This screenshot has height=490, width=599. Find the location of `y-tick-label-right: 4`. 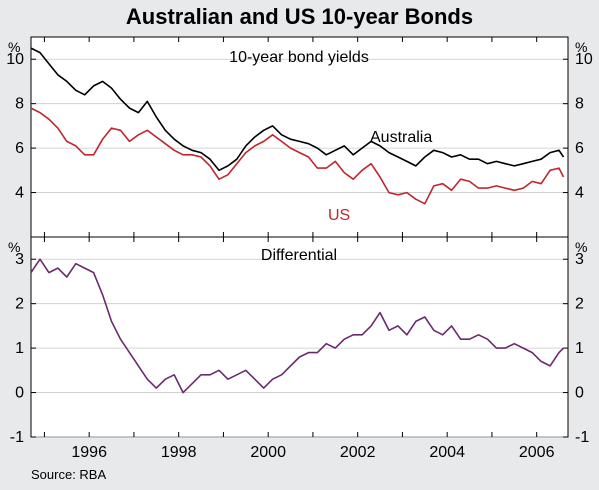

y-tick-label-right: 4 is located at coordinates (579, 193).